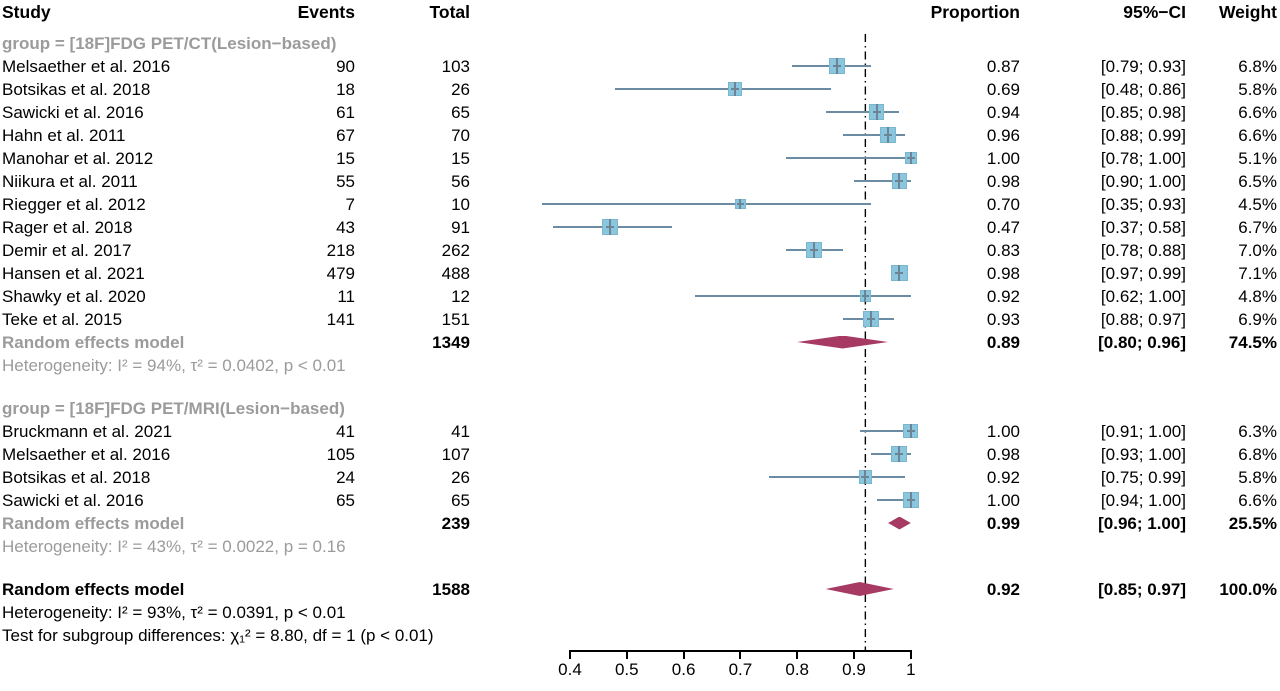 This screenshot has height=691, width=1280. I want to click on ci-value: [0.79; 0.93], so click(1143, 66).